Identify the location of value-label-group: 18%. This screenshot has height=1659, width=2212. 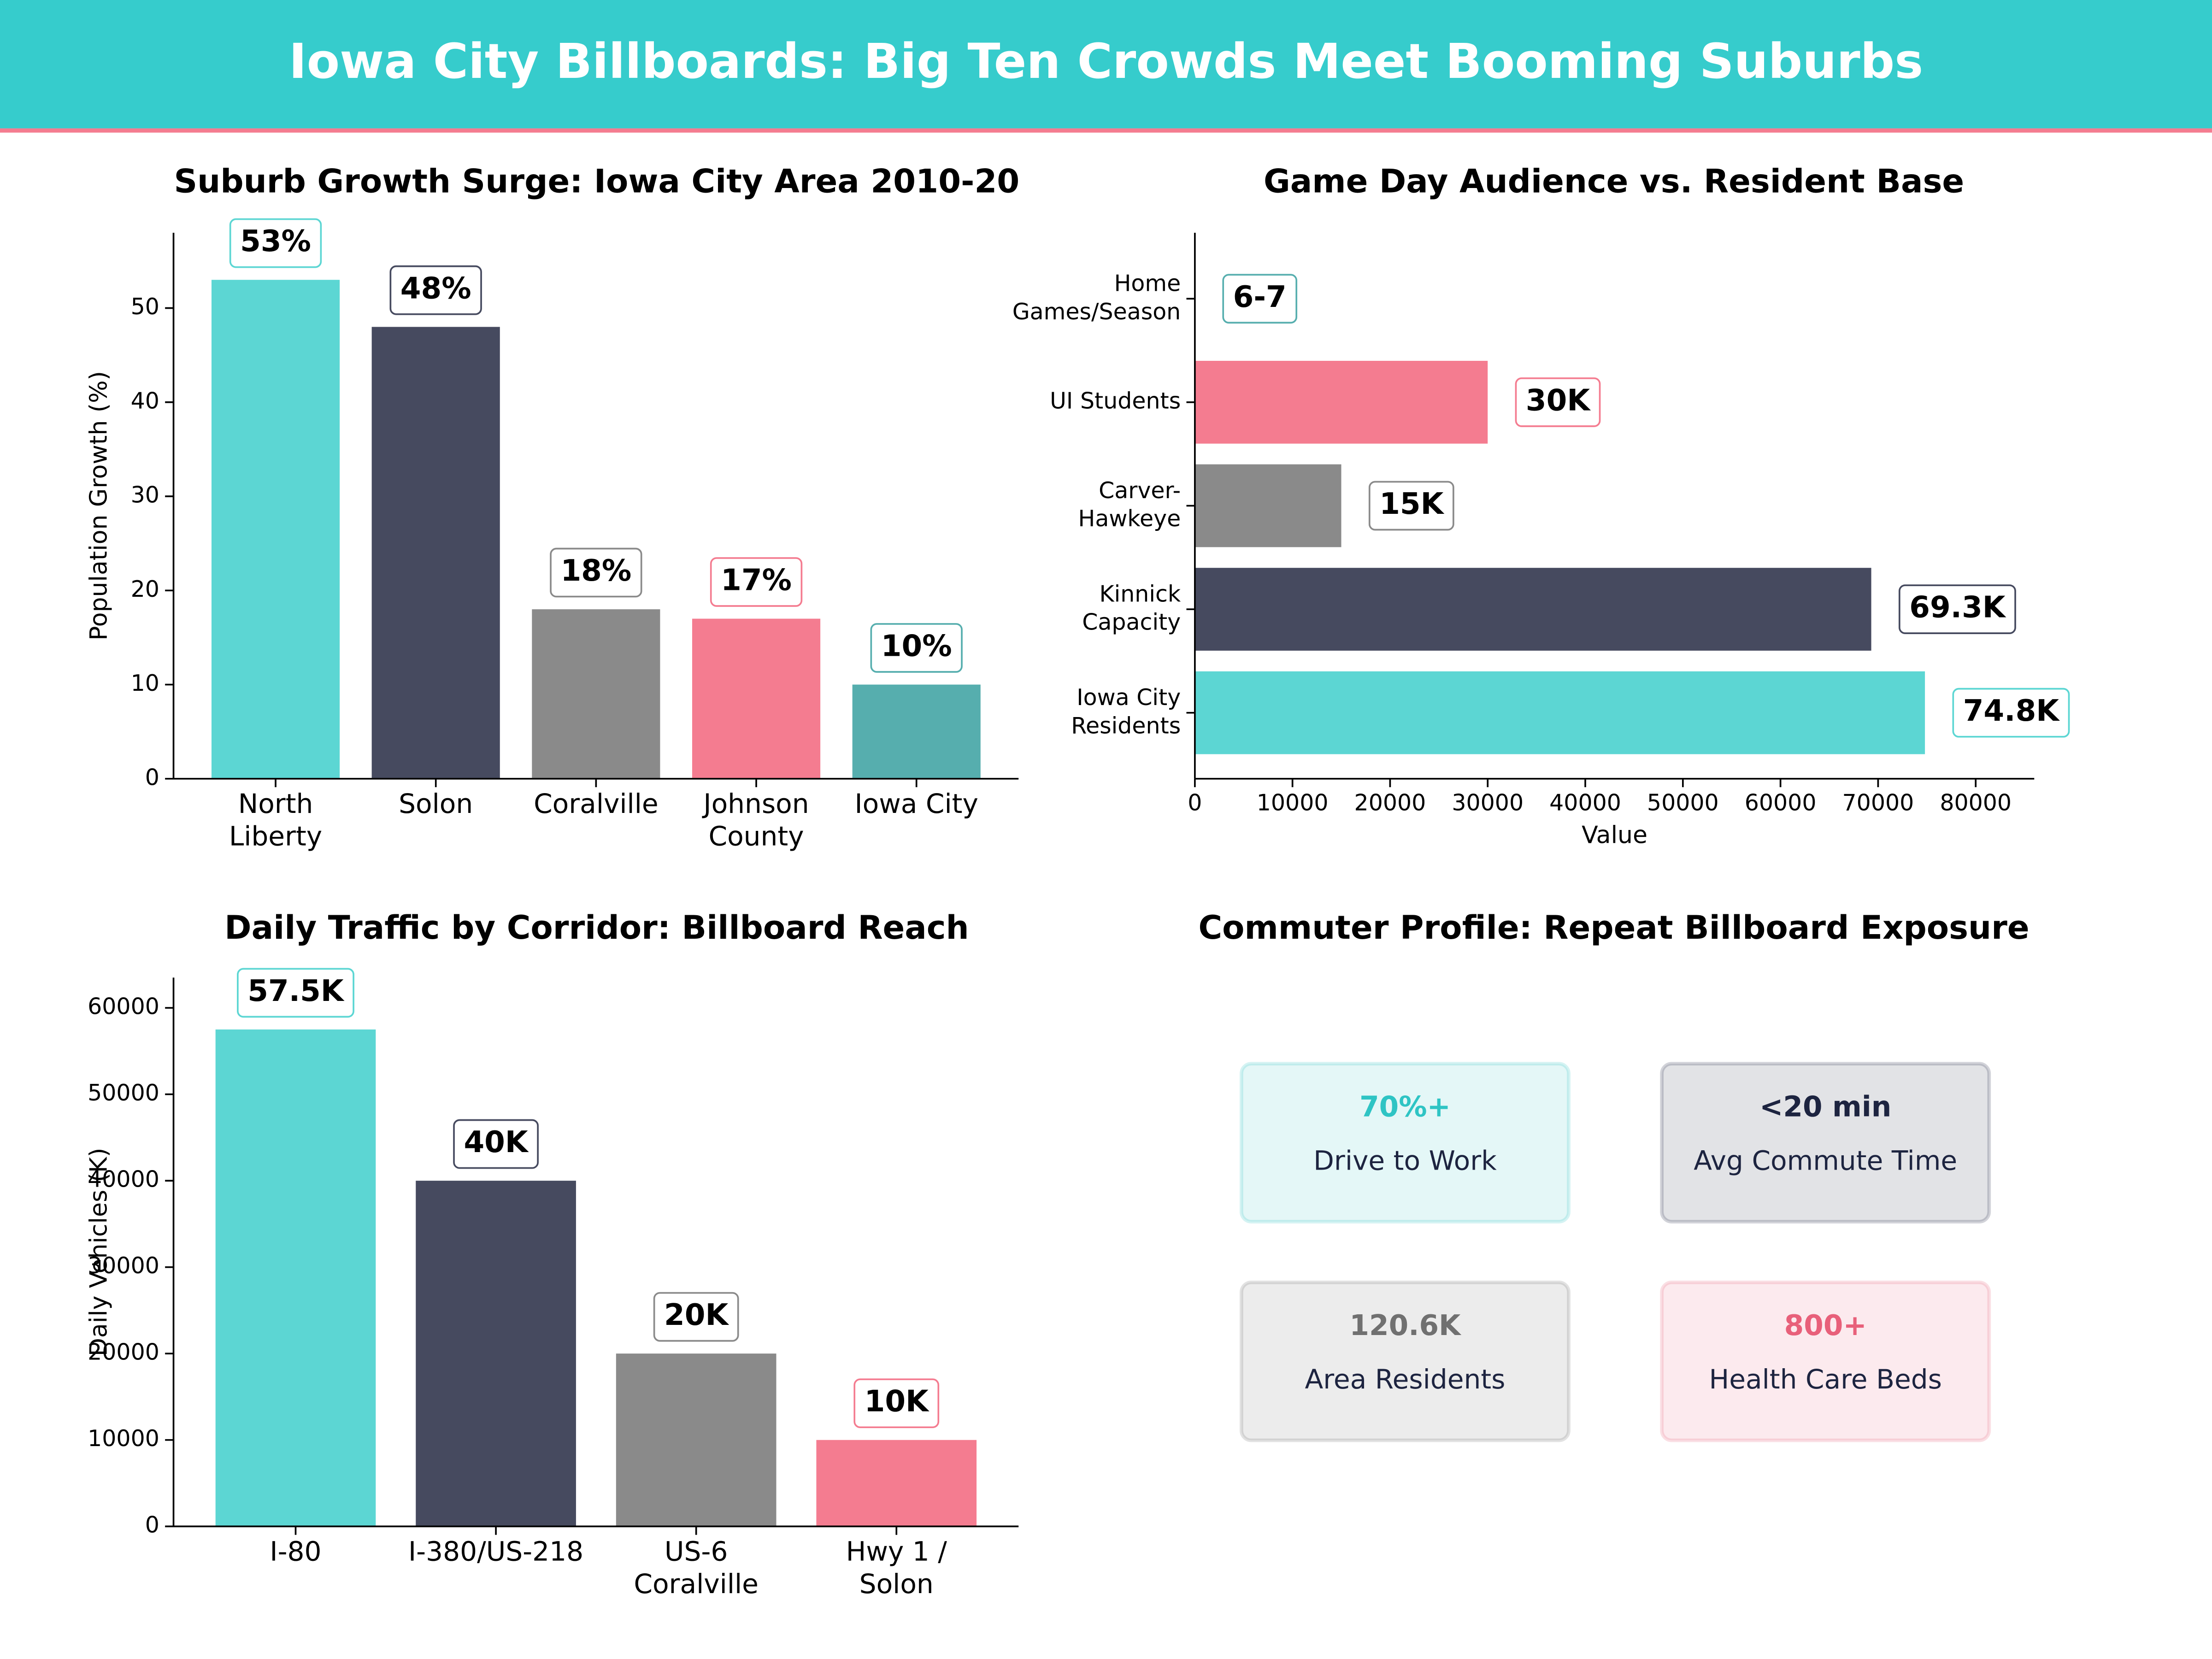
(596, 572).